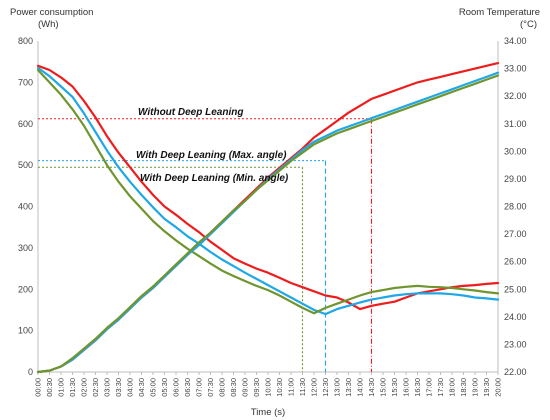 This screenshot has height=420, width=550. Describe the element at coordinates (515, 151) in the screenshot. I see `right-y-tick-label: 30.00` at that location.